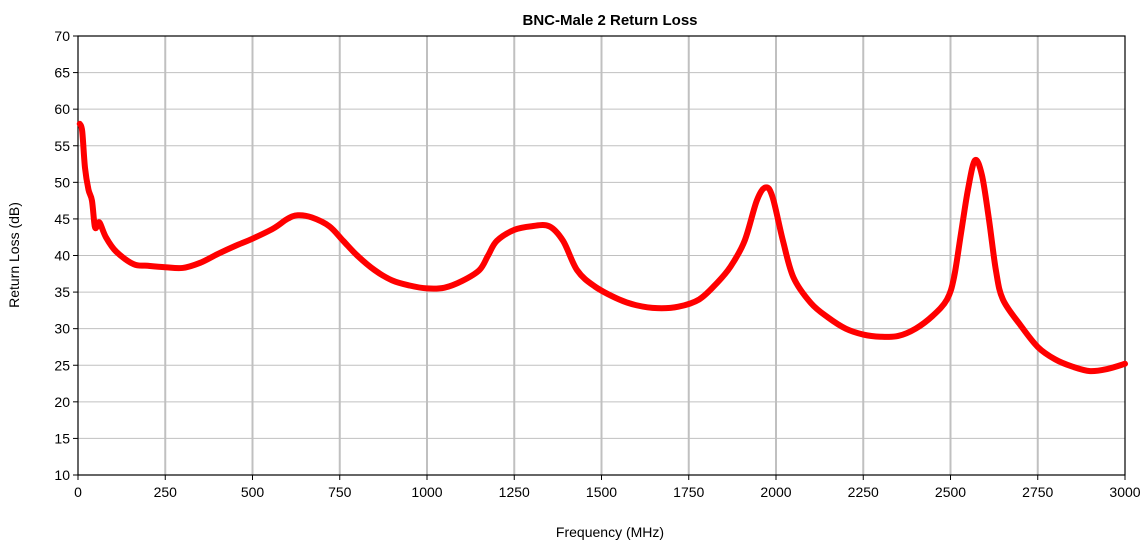  Describe the element at coordinates (78, 492) in the screenshot. I see `x-tick-label: 0` at that location.